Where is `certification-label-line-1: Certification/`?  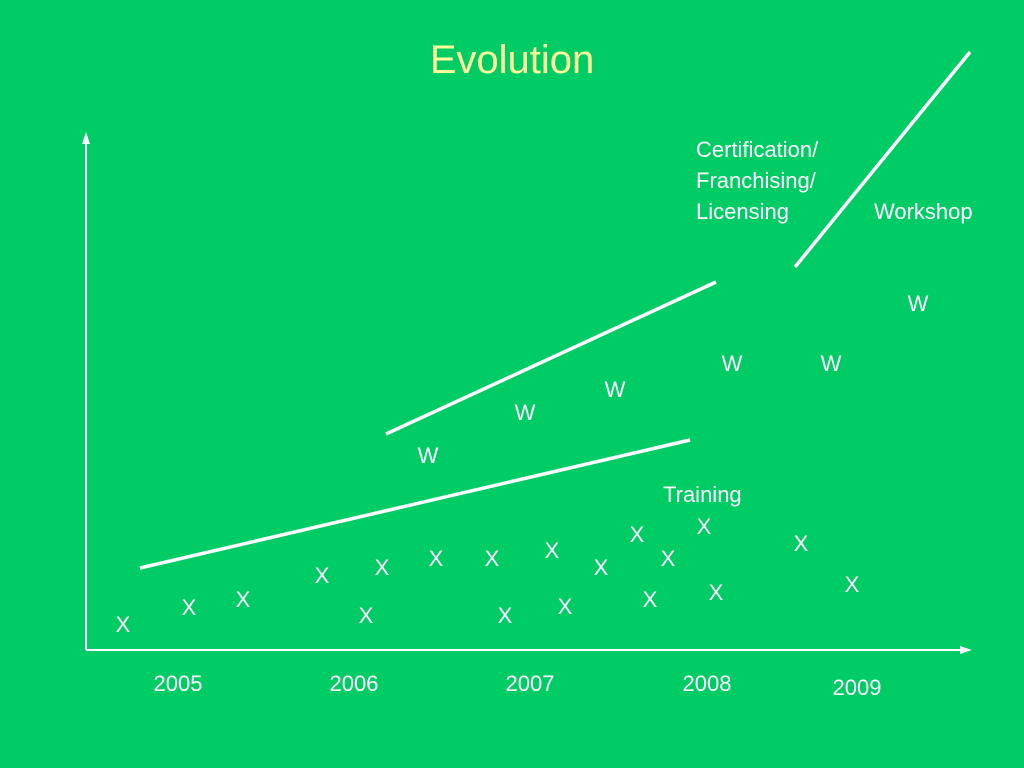 certification-label-line-1: Certification/ is located at coordinates (757, 149).